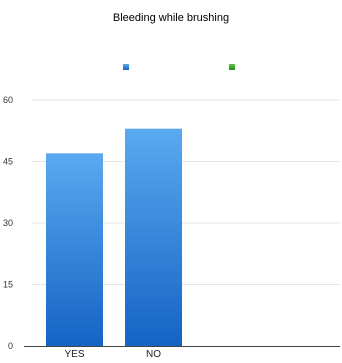 This screenshot has width=342, height=363. Describe the element at coordinates (153, 354) in the screenshot. I see `x-category-label: NO` at that location.